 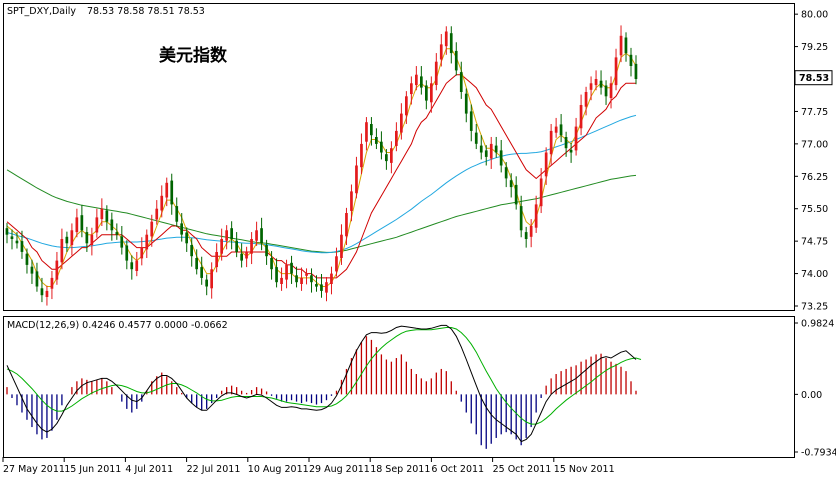 I want to click on macd-axis-label: 0.9824, so click(x=817, y=324).